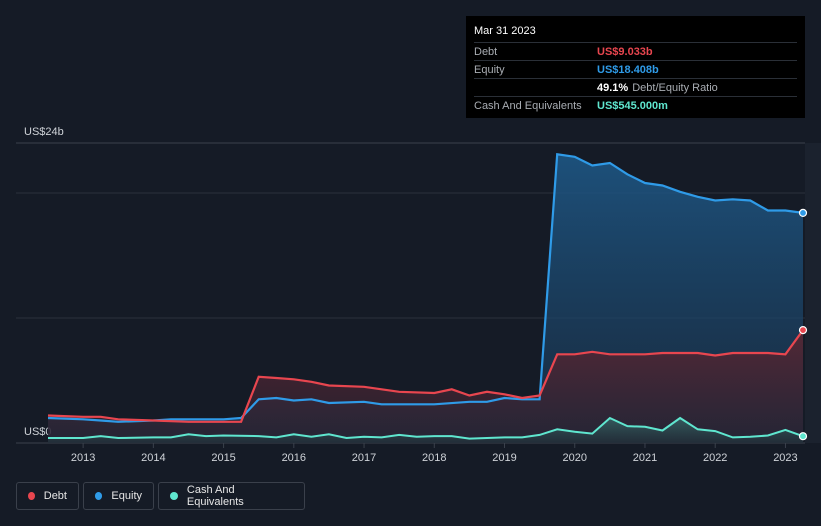  I want to click on legend-equity-label: Equity, so click(126, 496).